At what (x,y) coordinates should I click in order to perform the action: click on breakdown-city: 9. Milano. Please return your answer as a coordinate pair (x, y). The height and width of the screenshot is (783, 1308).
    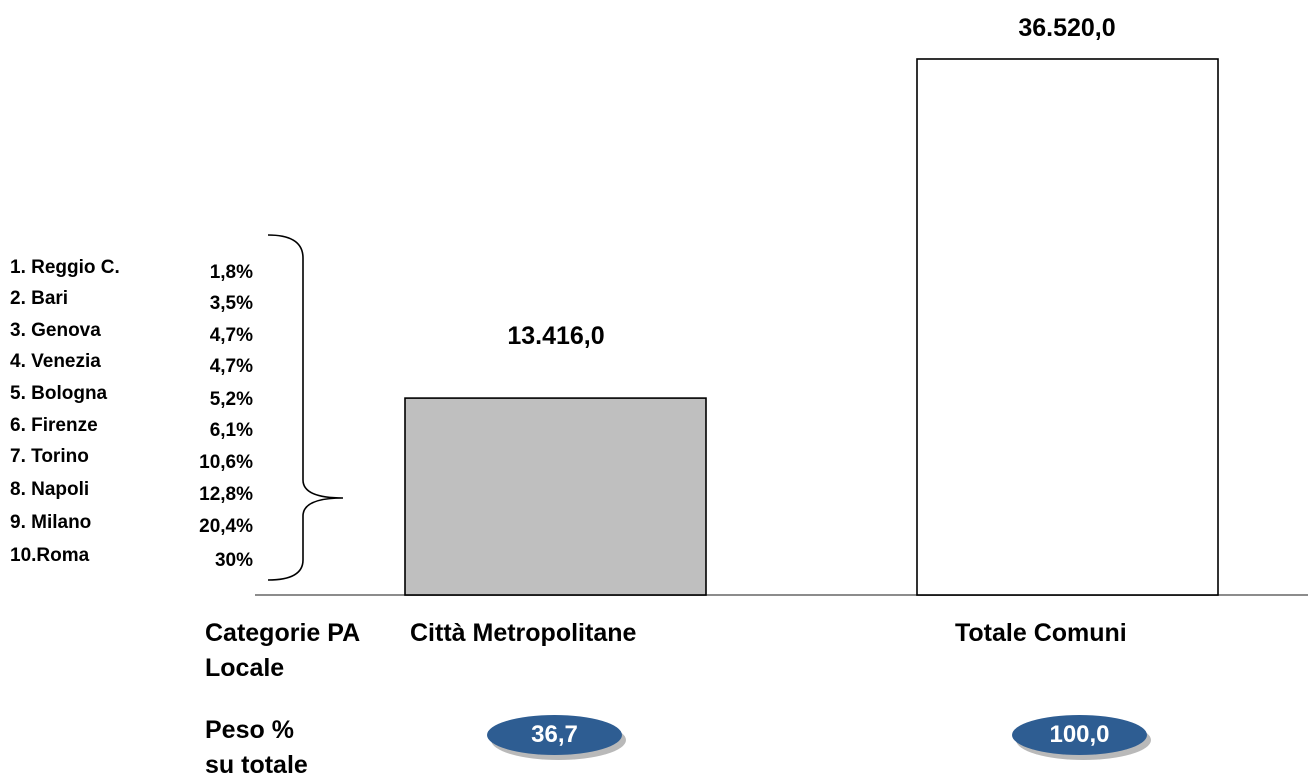
    Looking at the image, I should click on (51, 522).